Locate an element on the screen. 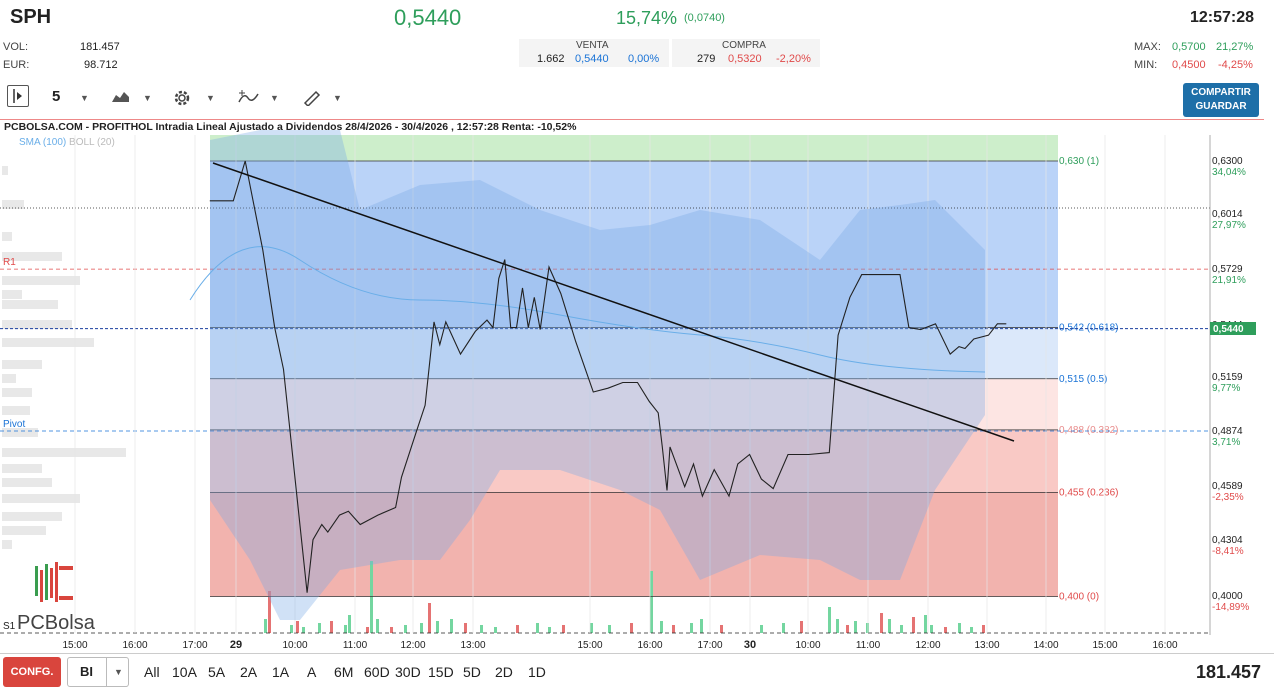  pencil-icon is located at coordinates (312, 99).